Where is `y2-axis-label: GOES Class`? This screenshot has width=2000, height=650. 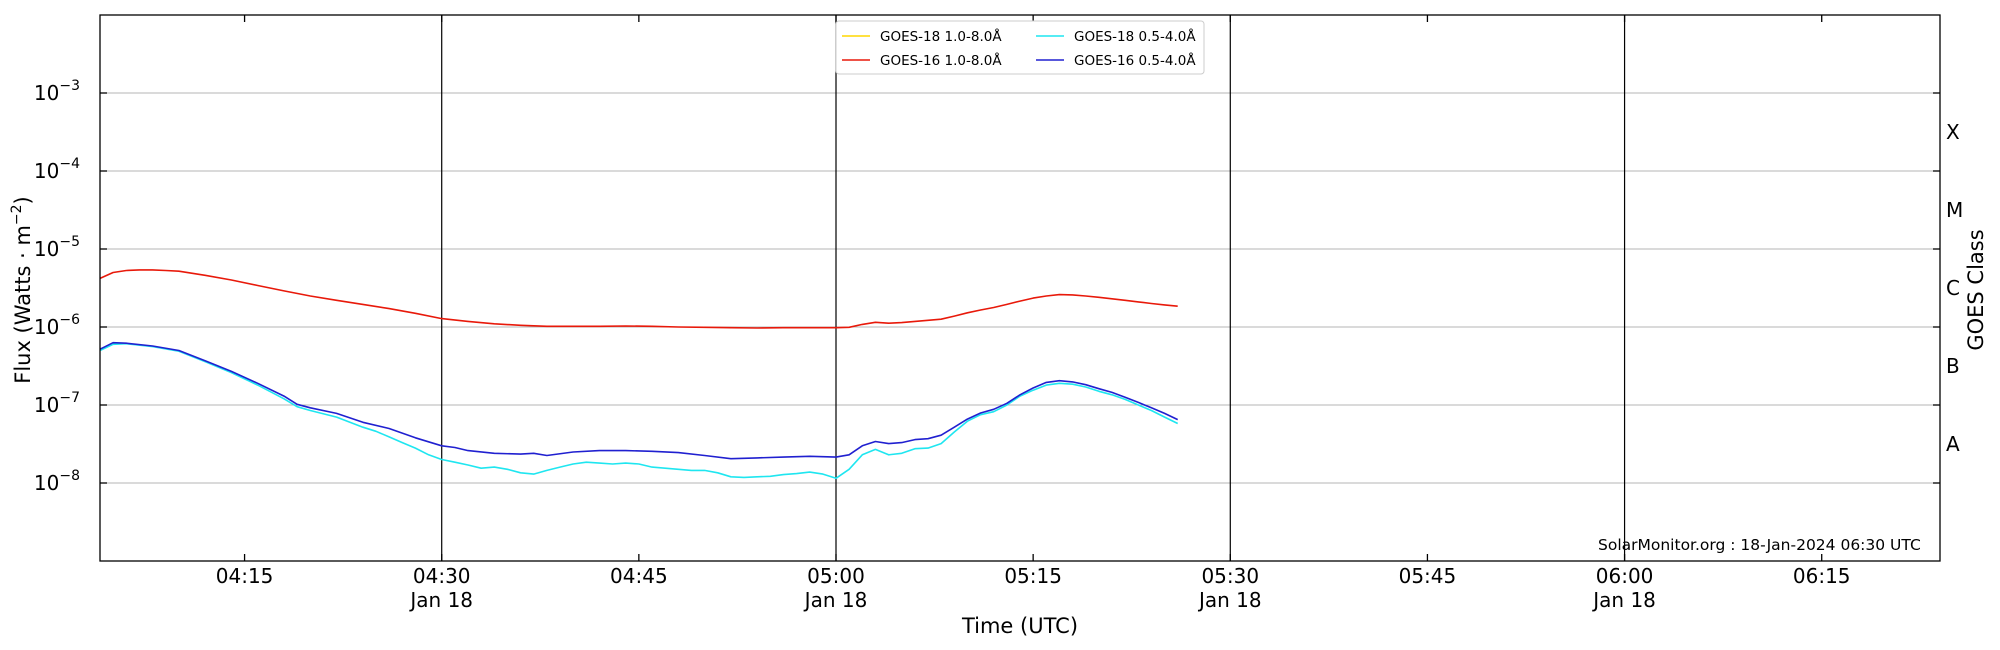
y2-axis-label: GOES Class is located at coordinates (1976, 289).